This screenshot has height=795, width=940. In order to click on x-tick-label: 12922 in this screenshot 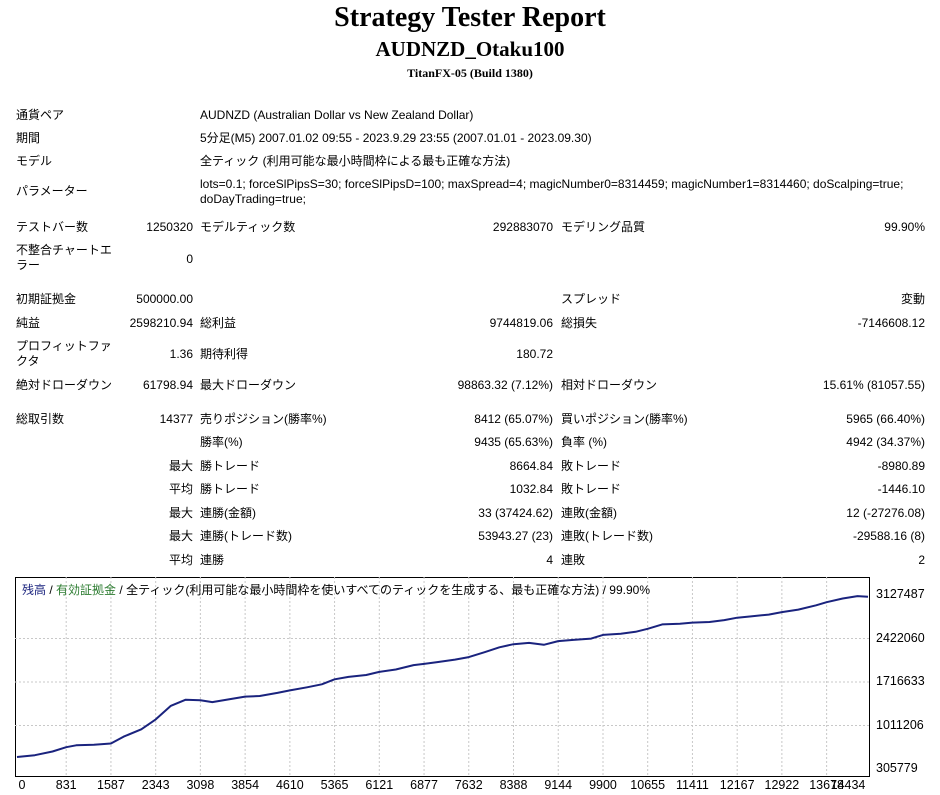, I will do `click(782, 785)`.